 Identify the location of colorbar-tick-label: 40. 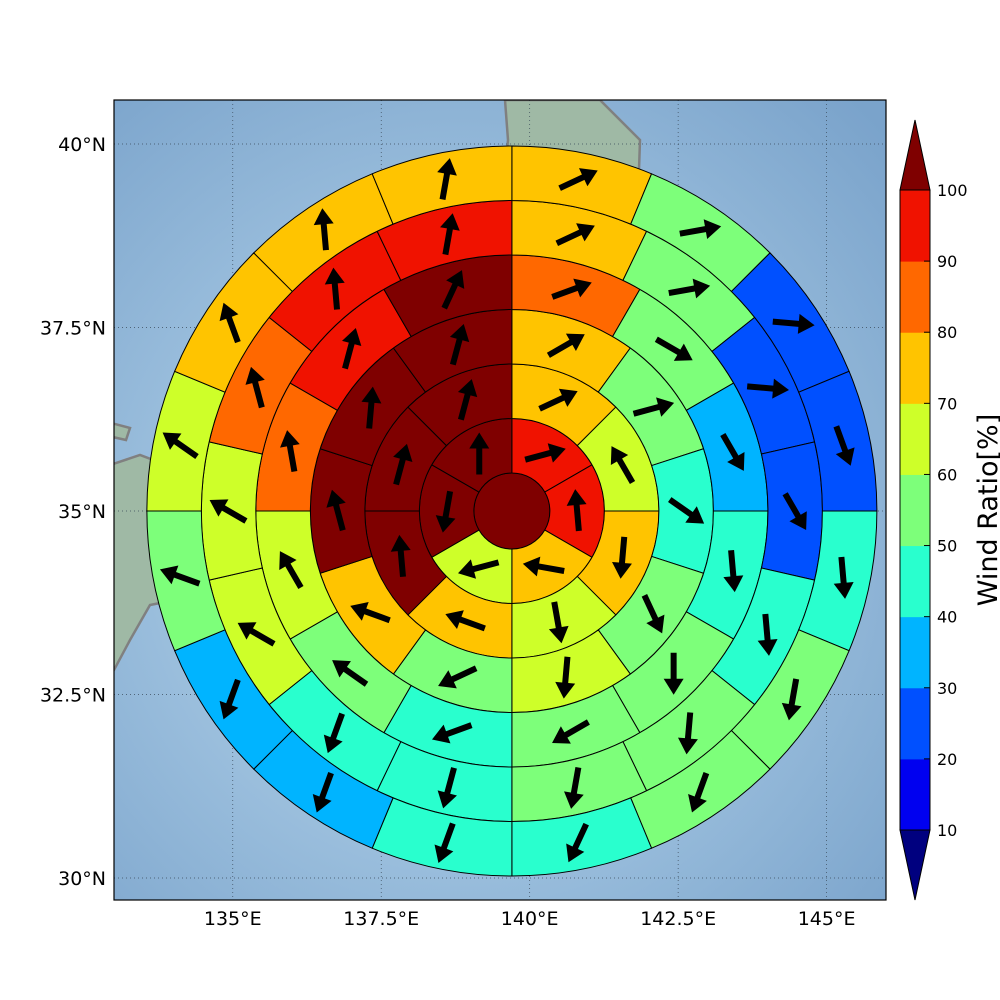
(947, 617).